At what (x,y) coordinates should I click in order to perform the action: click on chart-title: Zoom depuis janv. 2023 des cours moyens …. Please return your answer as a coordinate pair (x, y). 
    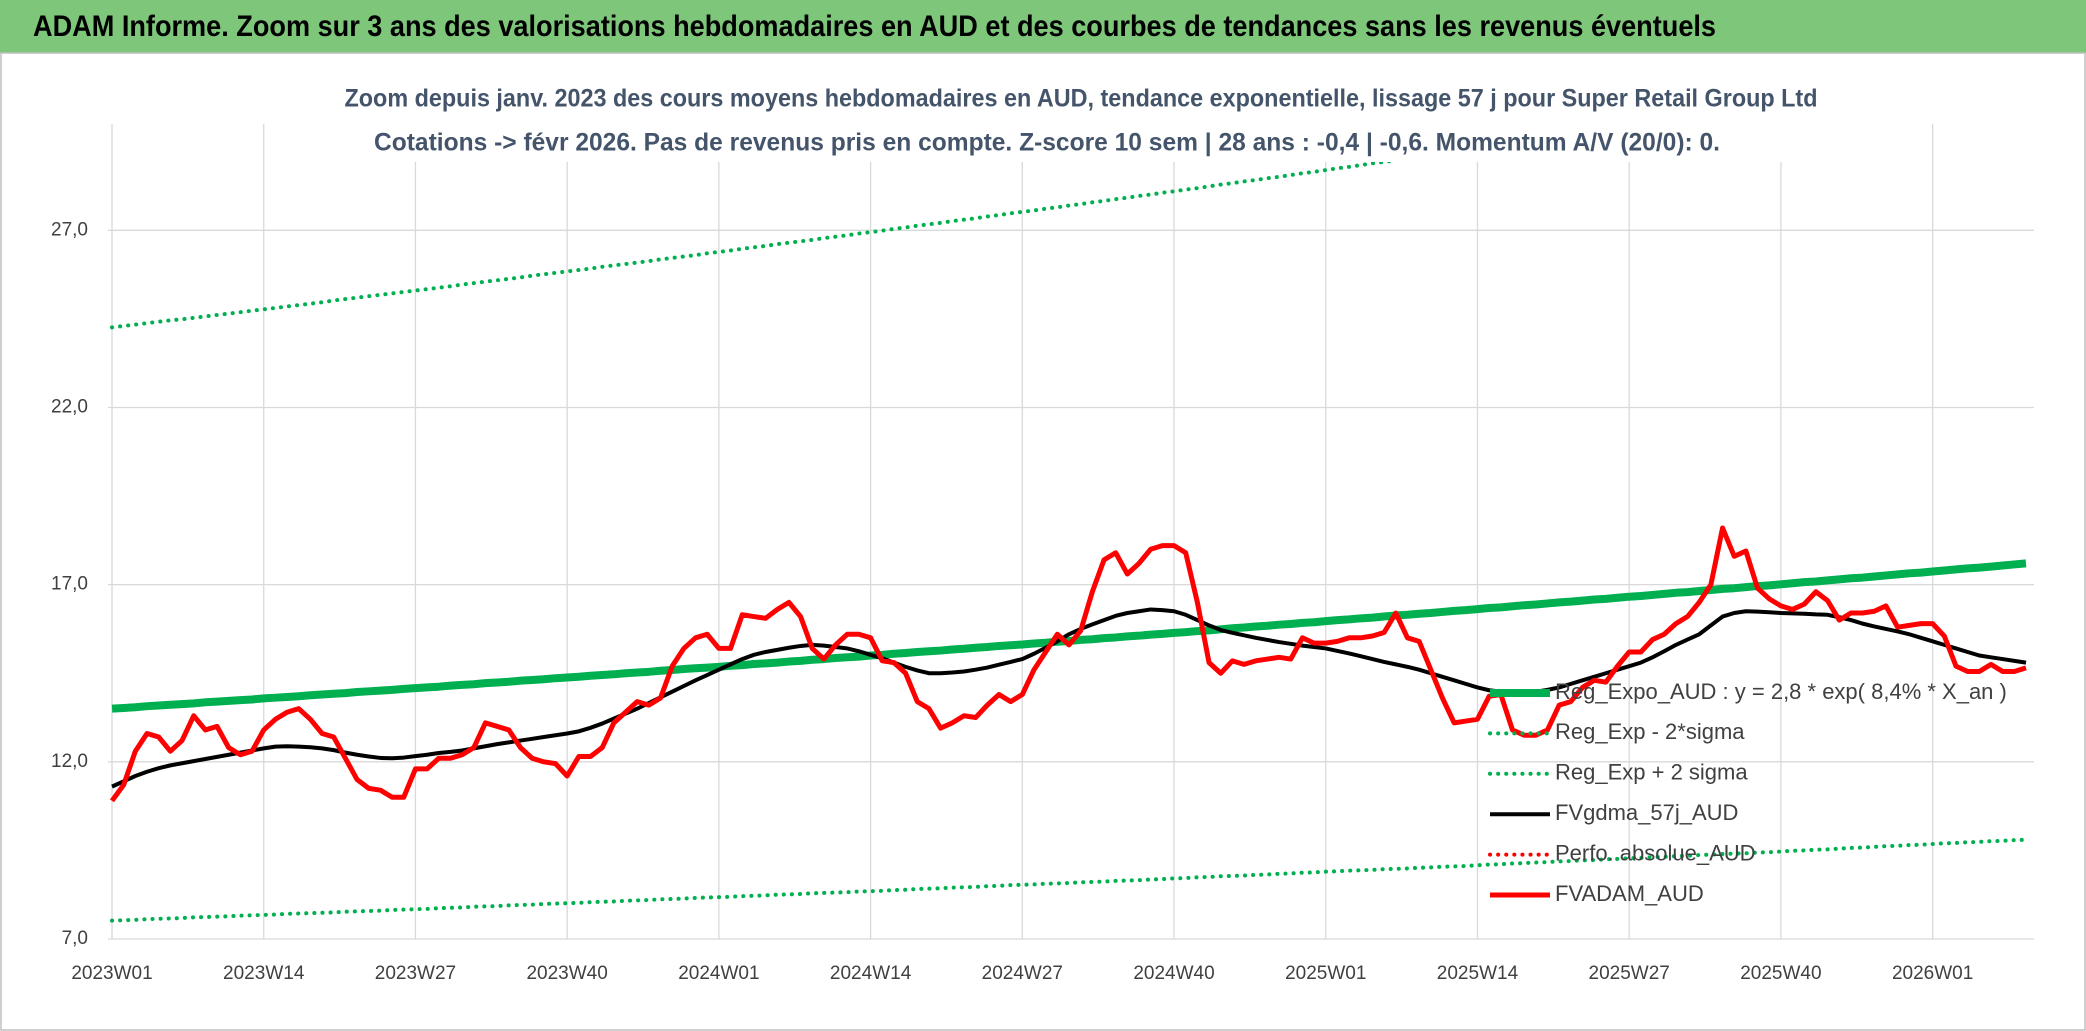
    Looking at the image, I should click on (1081, 99).